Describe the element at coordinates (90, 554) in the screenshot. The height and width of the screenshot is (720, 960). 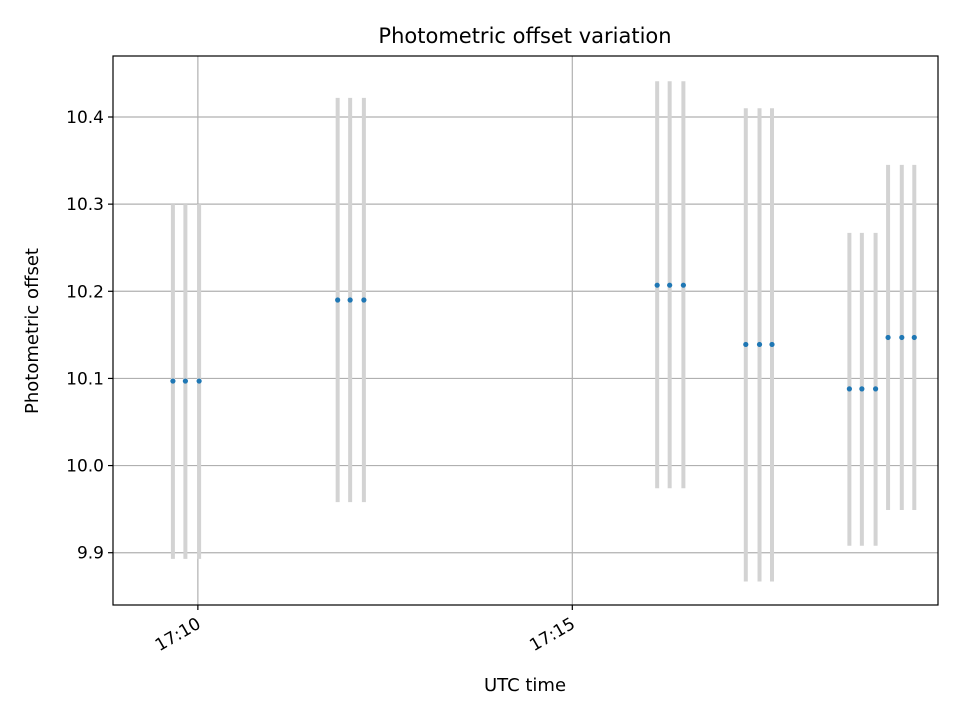
I see `y-tick-label: 9.9` at that location.